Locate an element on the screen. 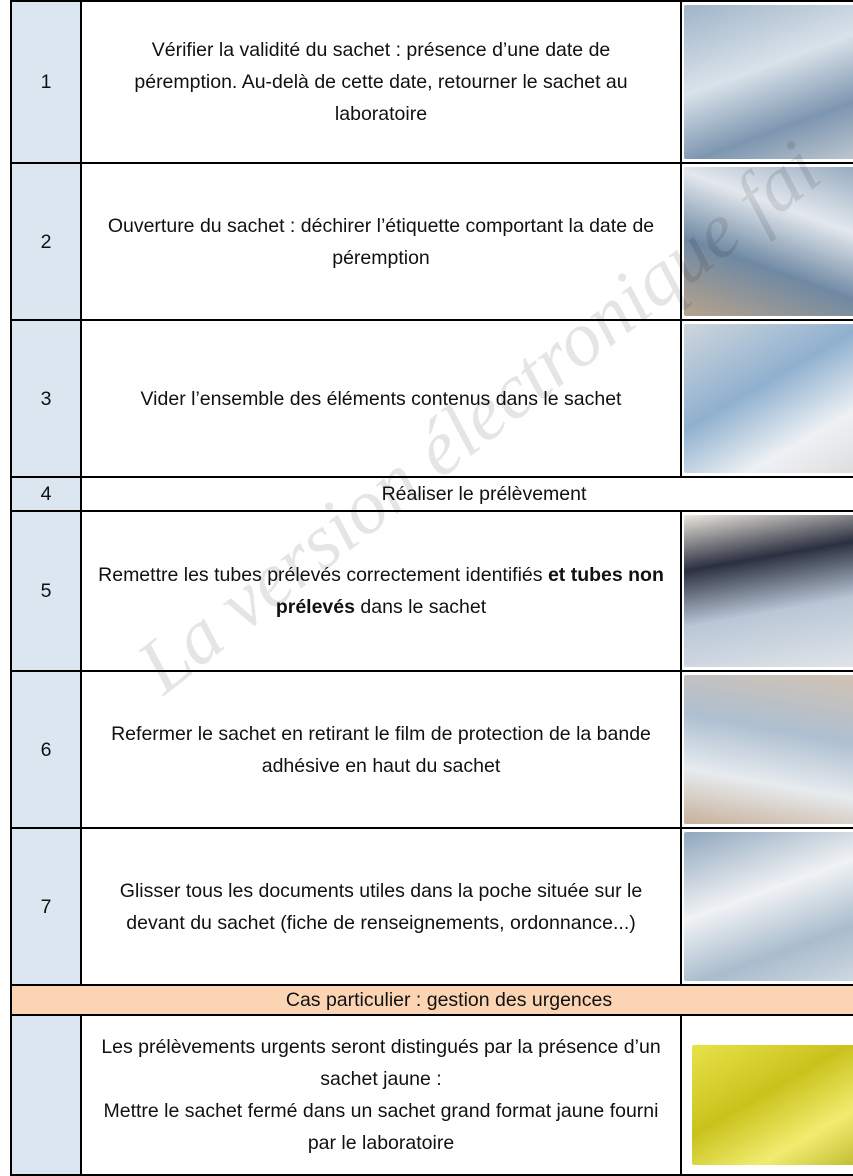 The height and width of the screenshot is (1176, 853). step-text-part: et tubes non prélevés is located at coordinates (469, 591).